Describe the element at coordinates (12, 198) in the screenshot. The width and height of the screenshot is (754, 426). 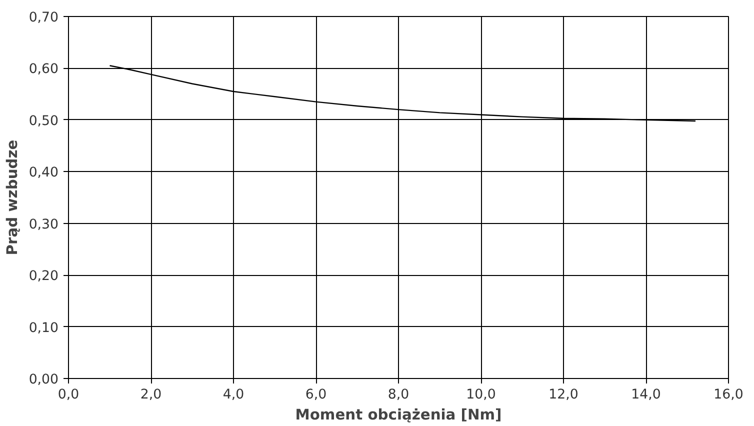
I see `y-axis-title: Prąd wzbudze` at that location.